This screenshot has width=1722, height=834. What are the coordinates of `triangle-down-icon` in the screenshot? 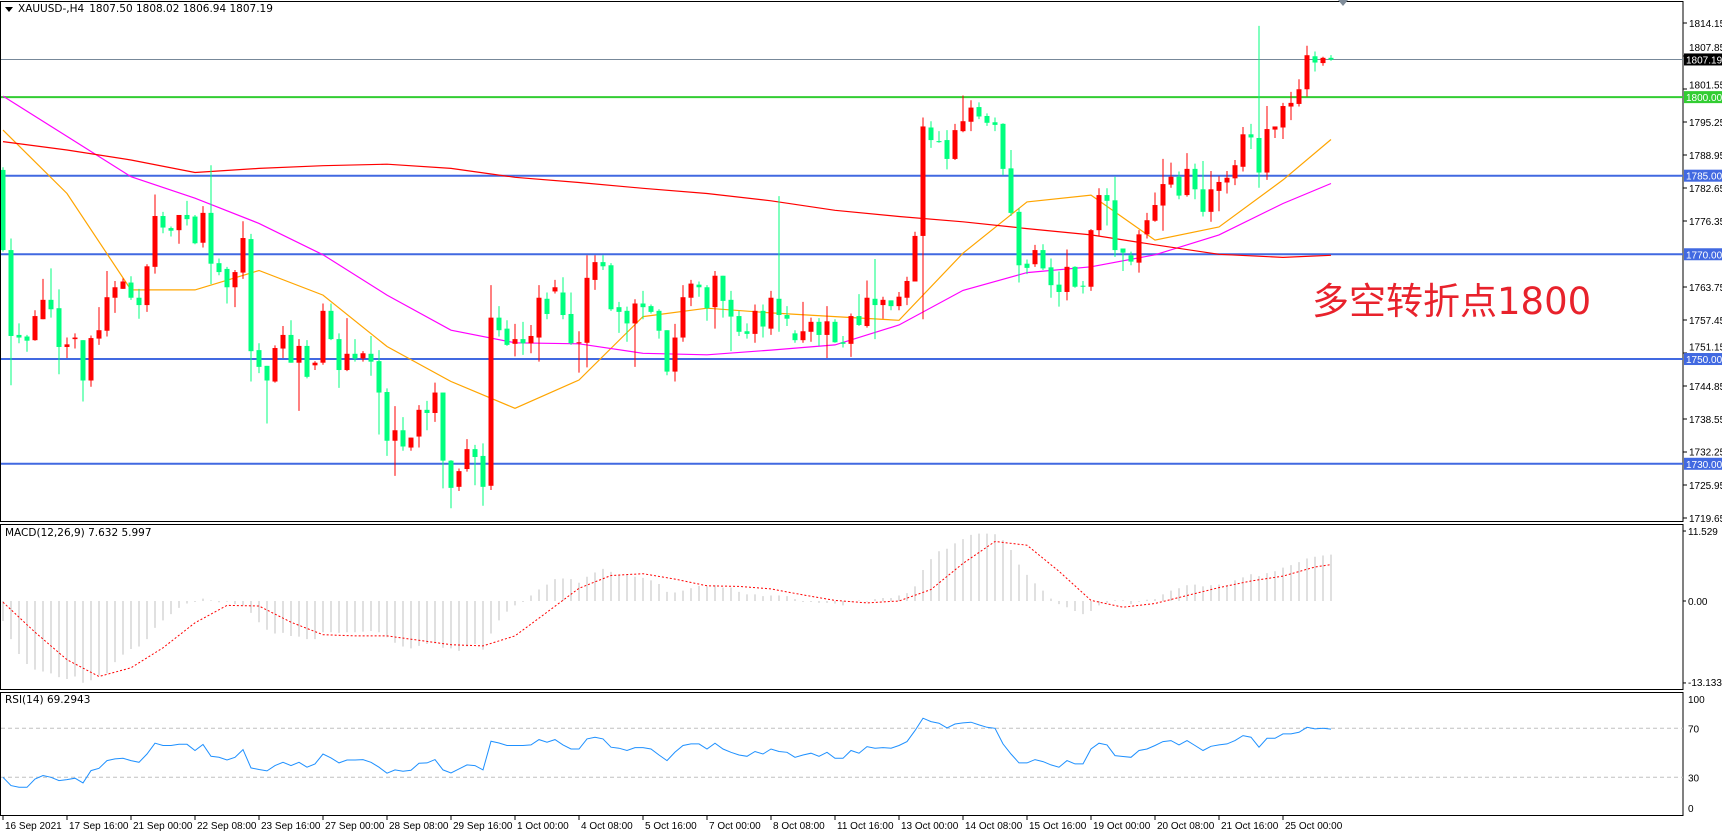 It's located at (9, 9).